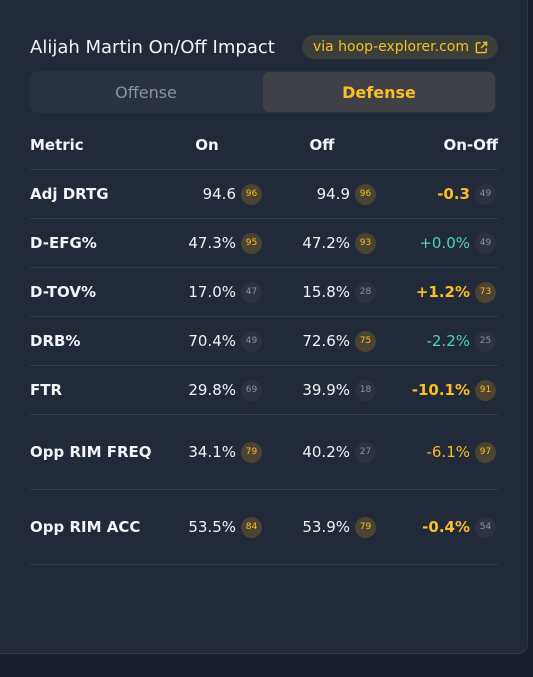  What do you see at coordinates (264, 527) in the screenshot?
I see `table-row: Opp RIM ACC 53.5% 84 53.9% 79 -0.4% 54` at bounding box center [264, 527].